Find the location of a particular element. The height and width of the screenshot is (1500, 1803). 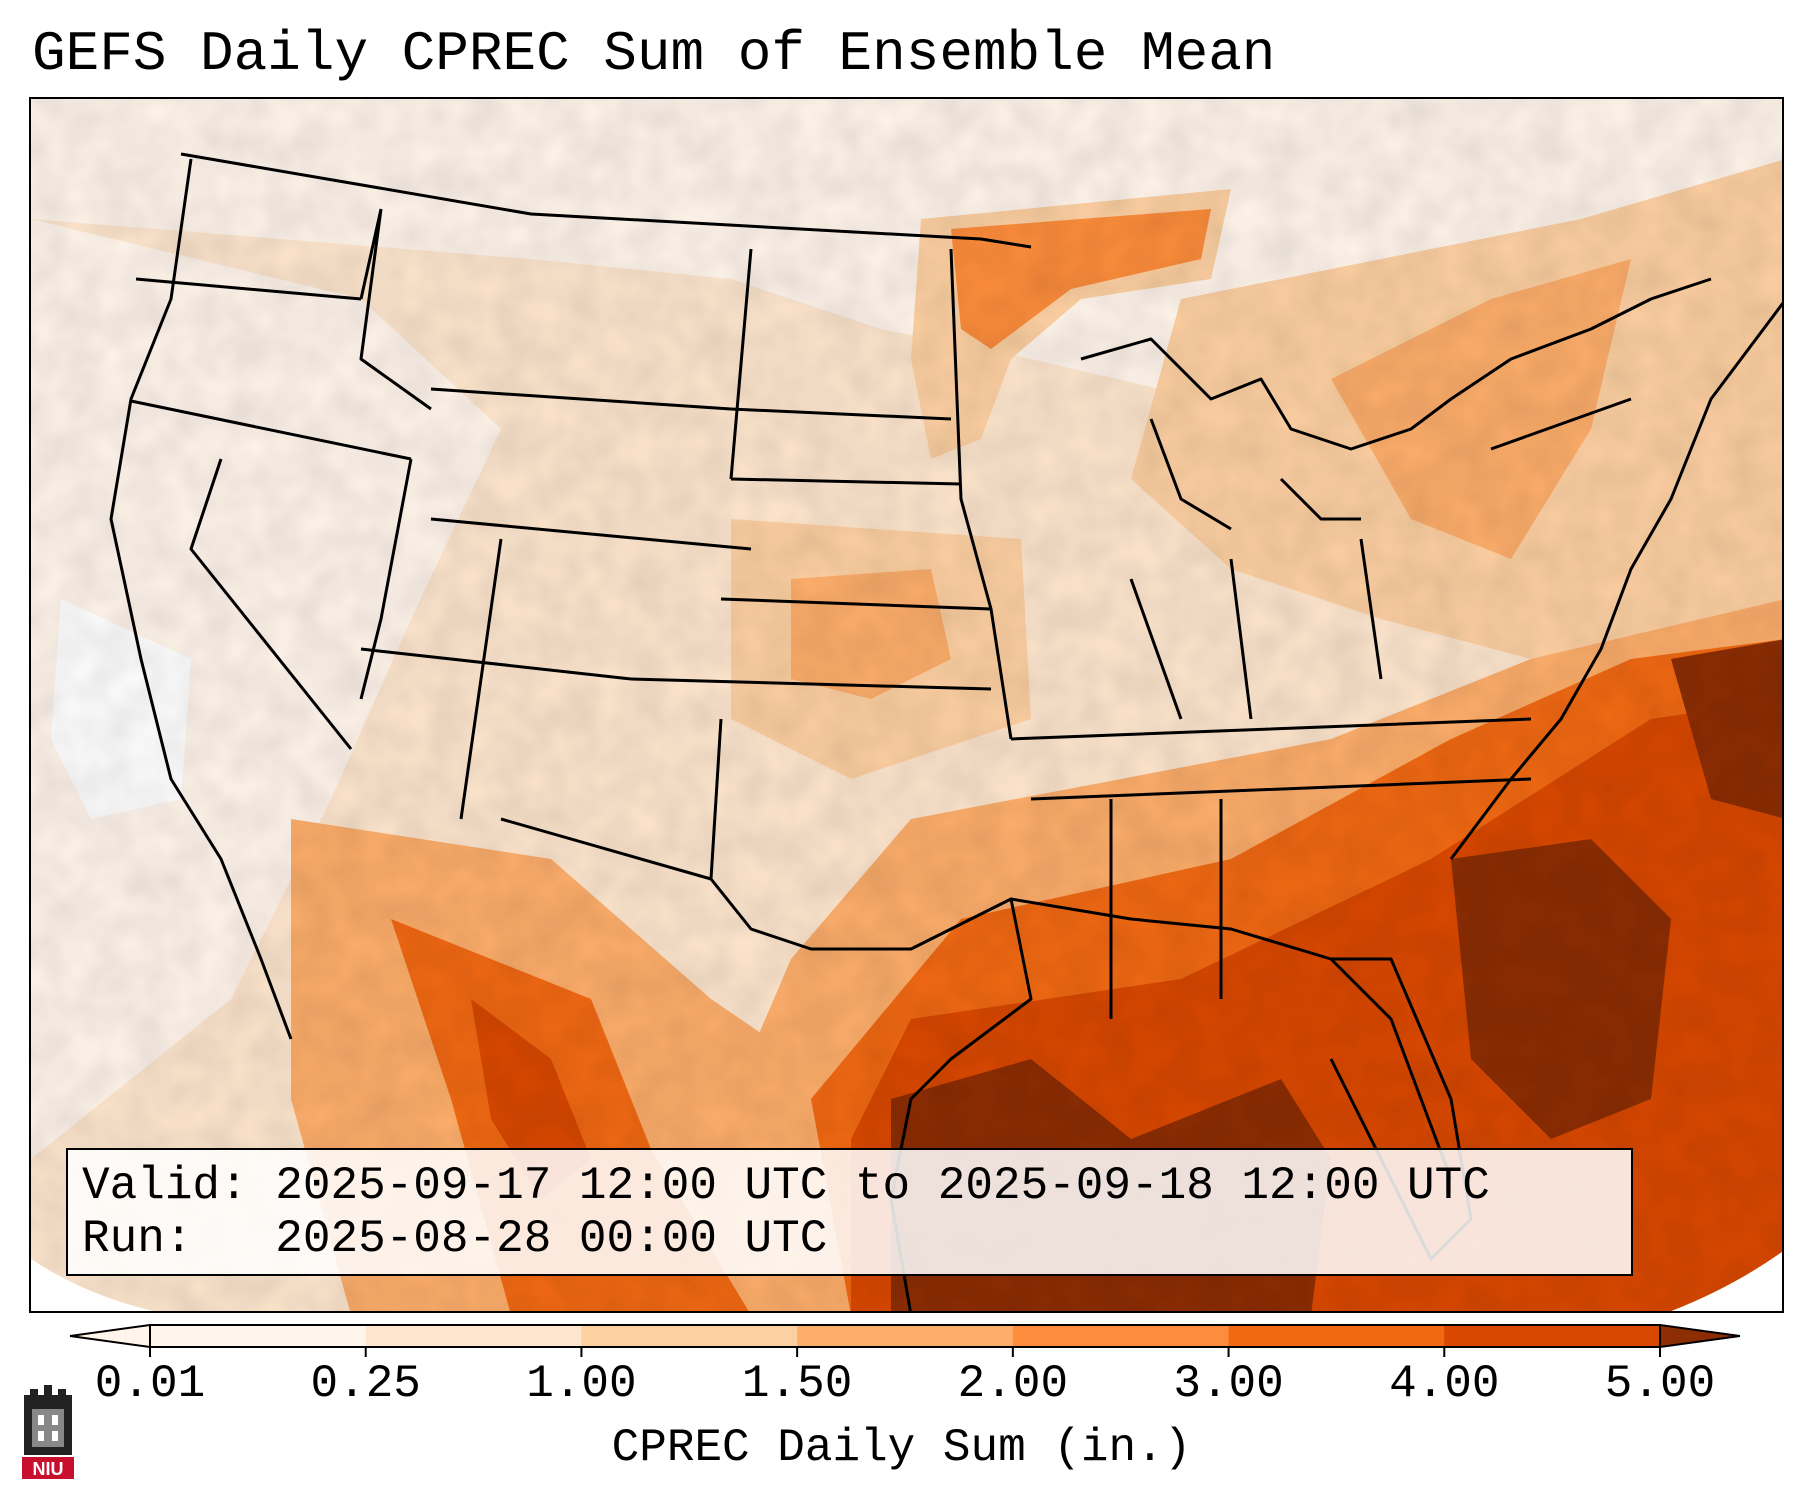

dakotas-west is located at coordinates (741, 364).